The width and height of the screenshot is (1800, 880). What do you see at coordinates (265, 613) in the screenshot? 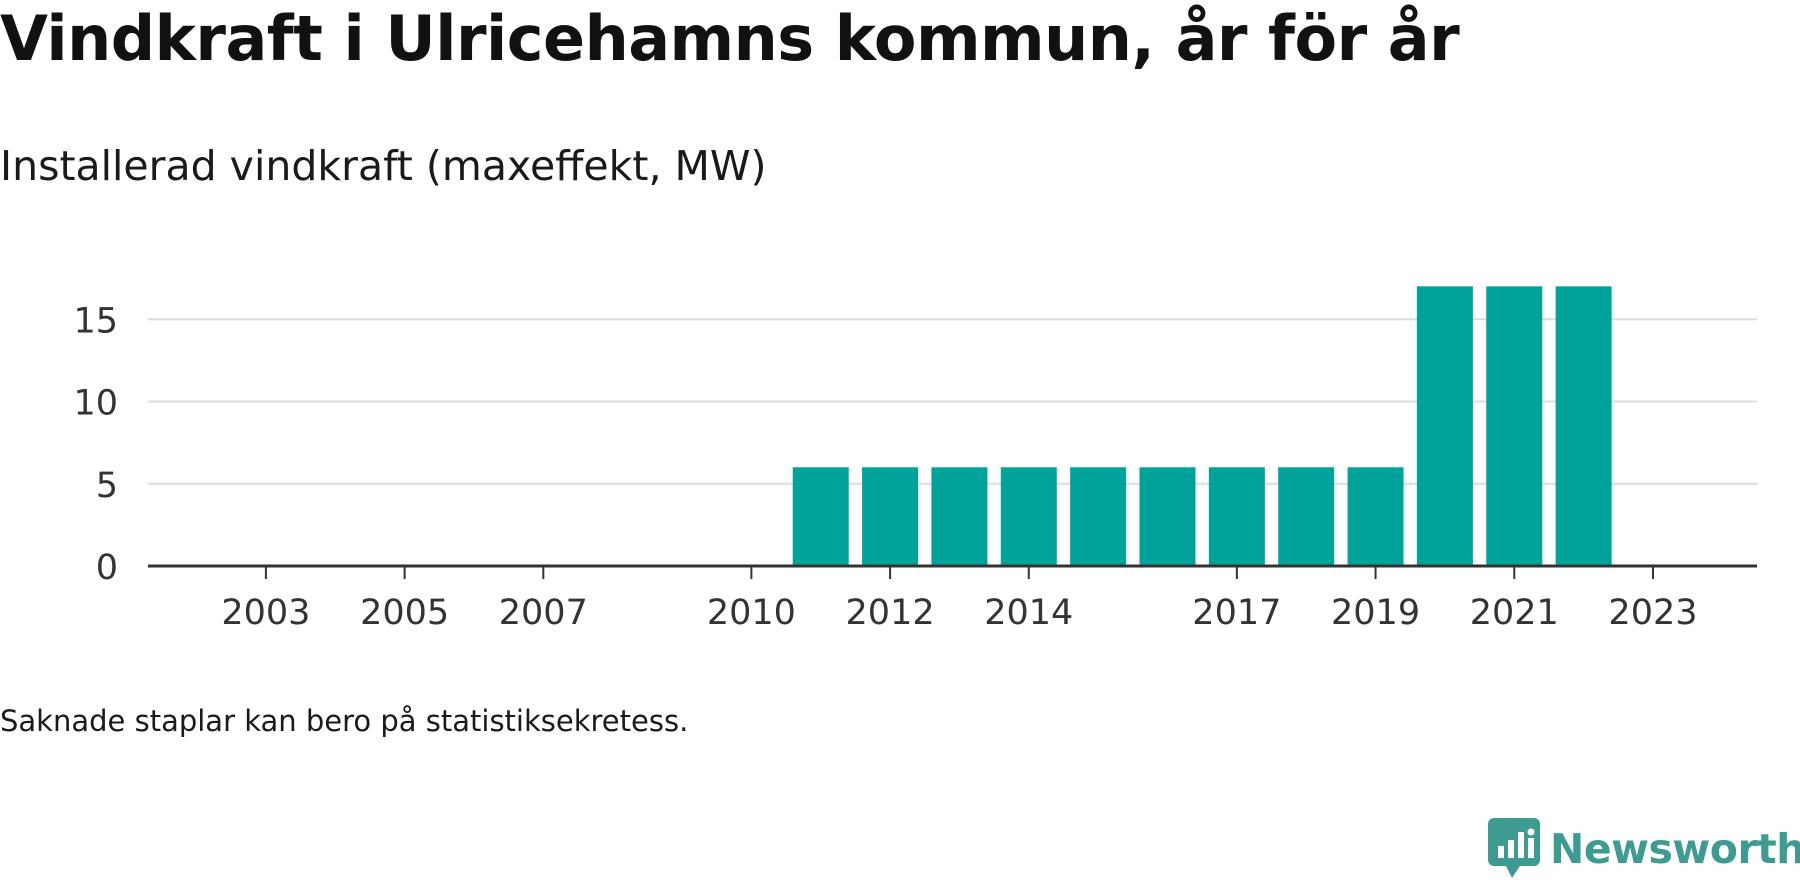
I see `x-tick-label: 2003` at bounding box center [265, 613].